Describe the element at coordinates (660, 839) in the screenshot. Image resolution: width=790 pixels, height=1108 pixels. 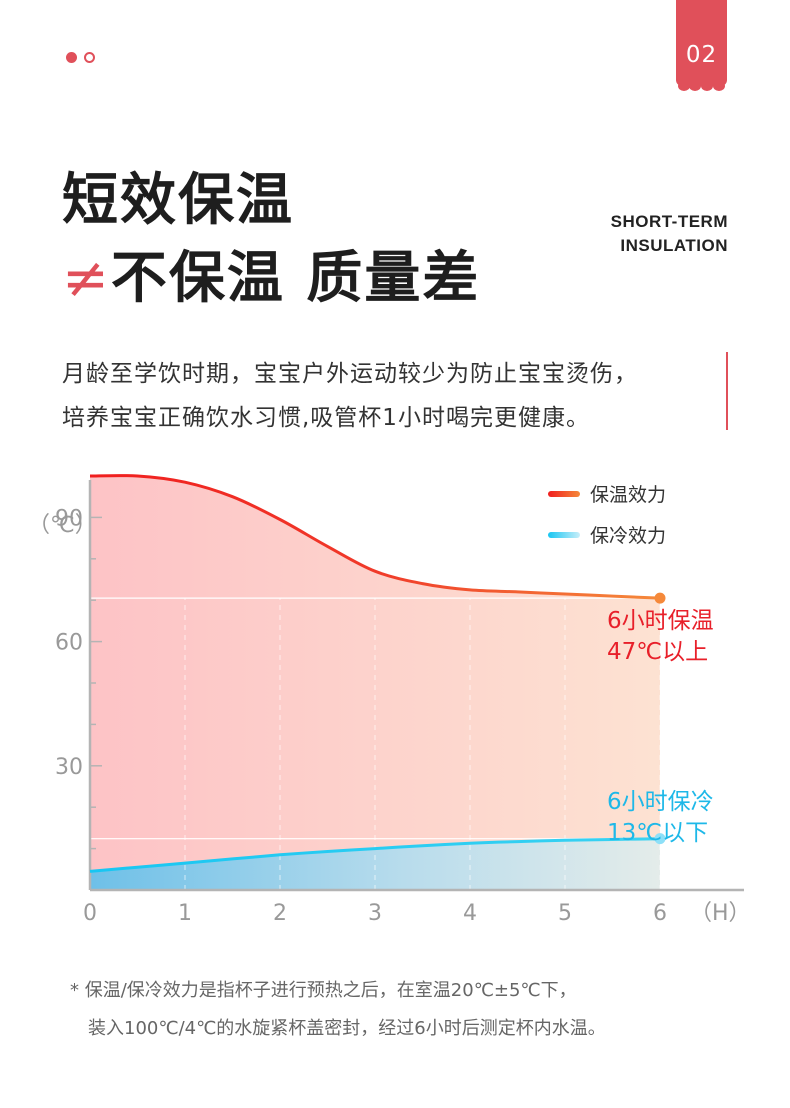
I see `cold-series-endpoint` at that location.